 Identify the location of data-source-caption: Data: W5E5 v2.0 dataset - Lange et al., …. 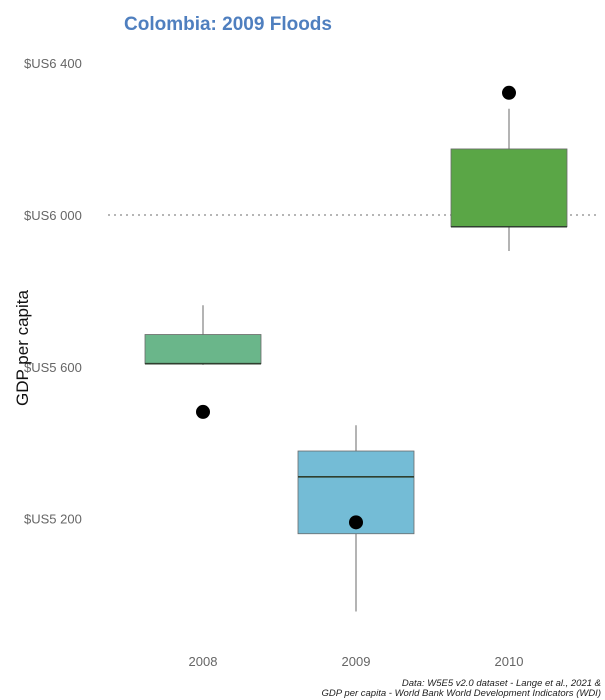
(461, 689).